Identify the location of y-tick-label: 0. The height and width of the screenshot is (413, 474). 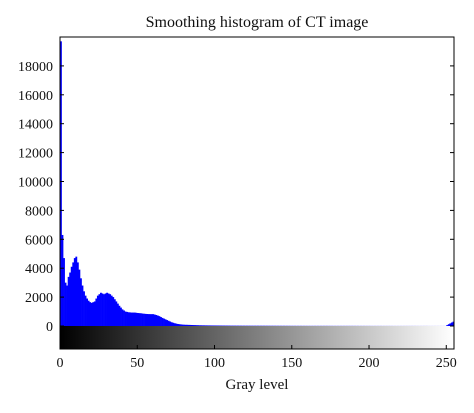
(49, 327).